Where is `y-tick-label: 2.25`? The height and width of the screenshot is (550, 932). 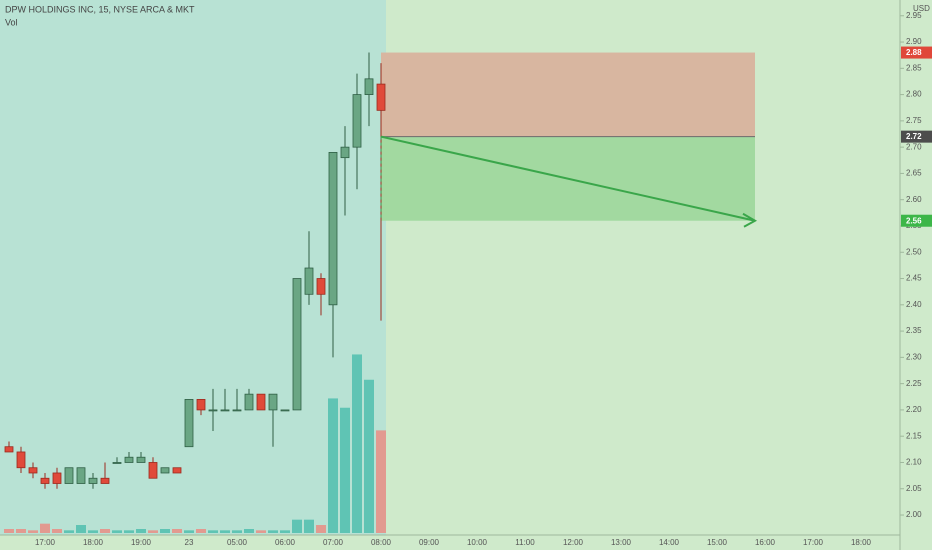
y-tick-label: 2.25 is located at coordinates (914, 383).